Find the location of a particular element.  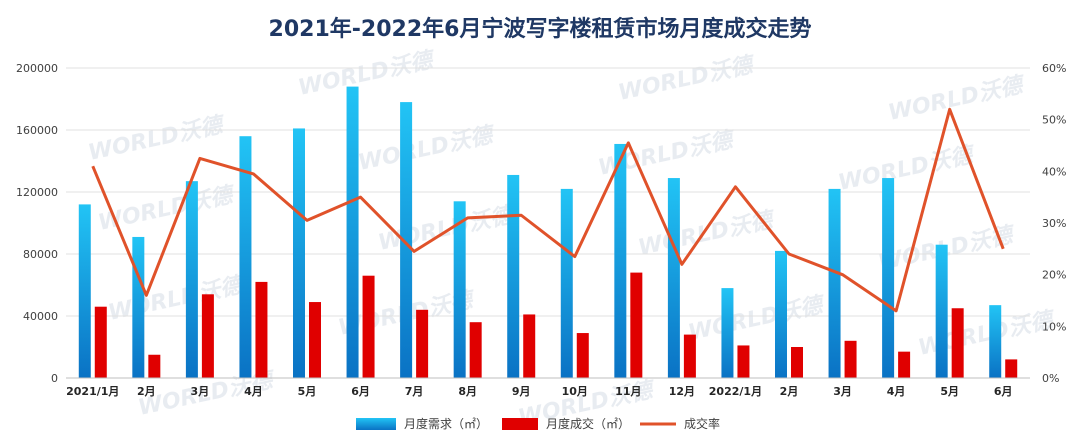

y-right-tick-label: 10% is located at coordinates (1054, 326).